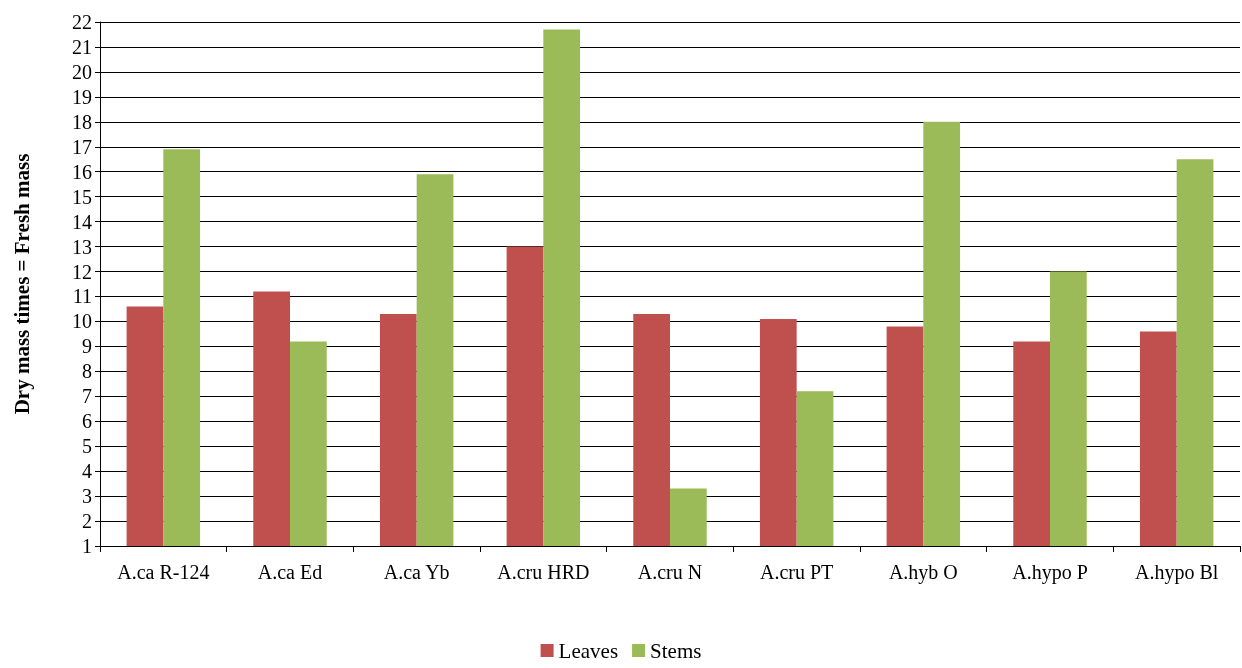 The width and height of the screenshot is (1242, 668). What do you see at coordinates (87, 496) in the screenshot?
I see `y-tick-label: 3` at bounding box center [87, 496].